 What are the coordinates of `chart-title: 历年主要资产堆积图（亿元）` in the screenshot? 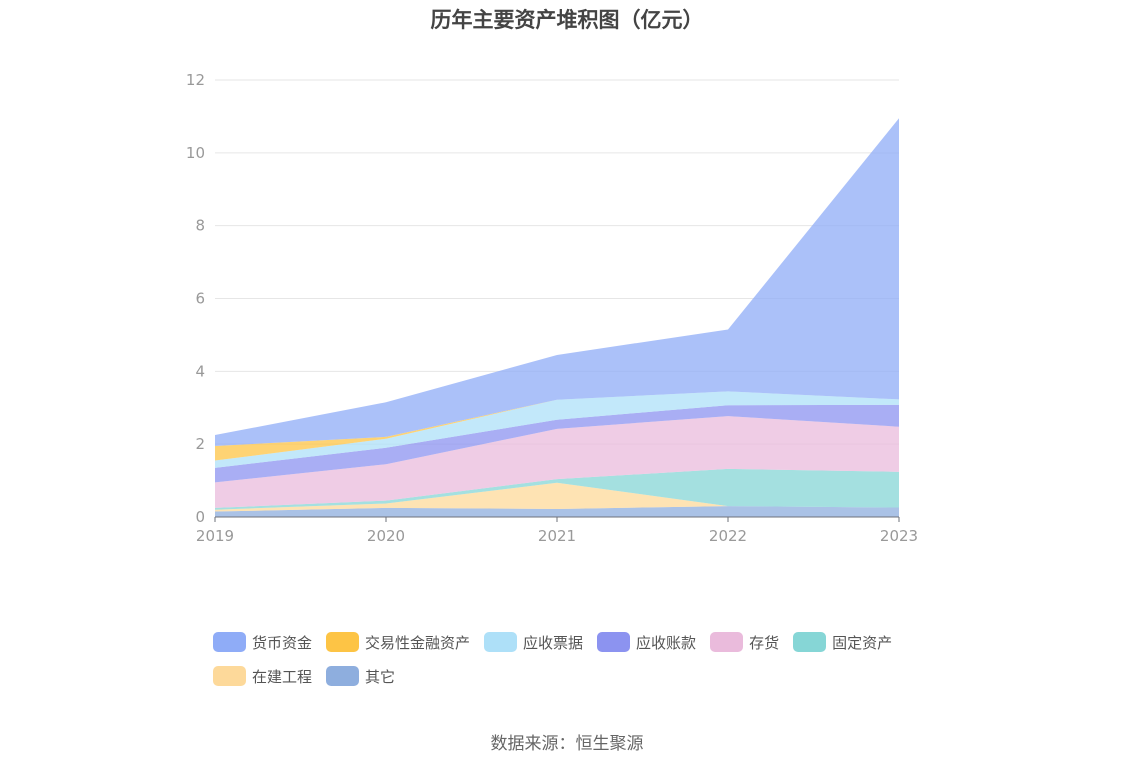 It's located at (567, 20).